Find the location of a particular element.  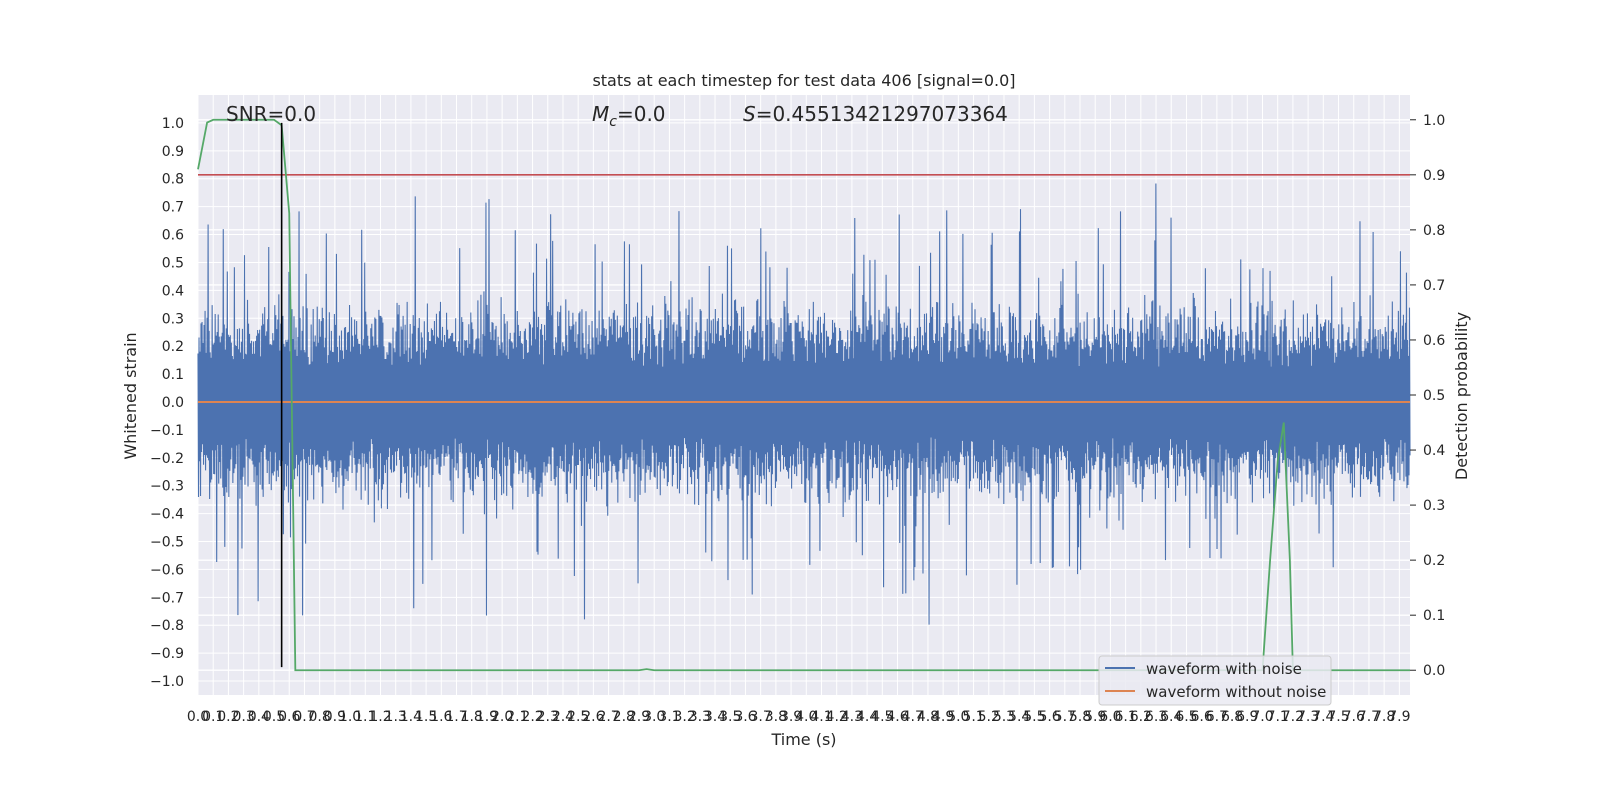

x-tick-label: 2.8 is located at coordinates (624, 717).